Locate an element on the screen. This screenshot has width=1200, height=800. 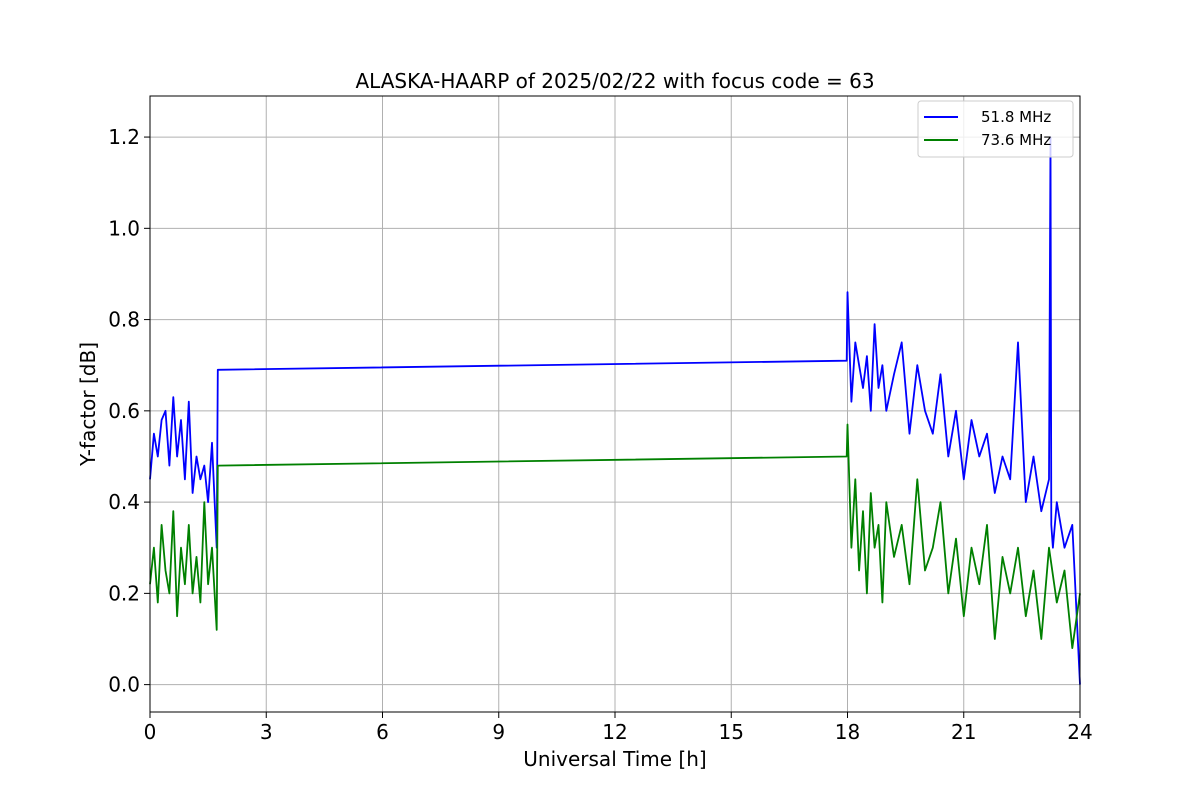
x-tick-label: 6 is located at coordinates (382, 732).